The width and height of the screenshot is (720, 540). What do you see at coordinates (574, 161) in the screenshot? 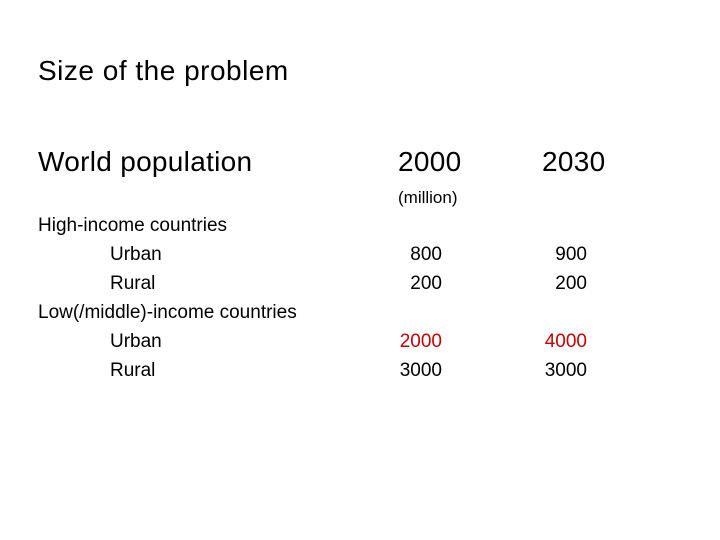
I see `column-header-2030: 2030` at bounding box center [574, 161].